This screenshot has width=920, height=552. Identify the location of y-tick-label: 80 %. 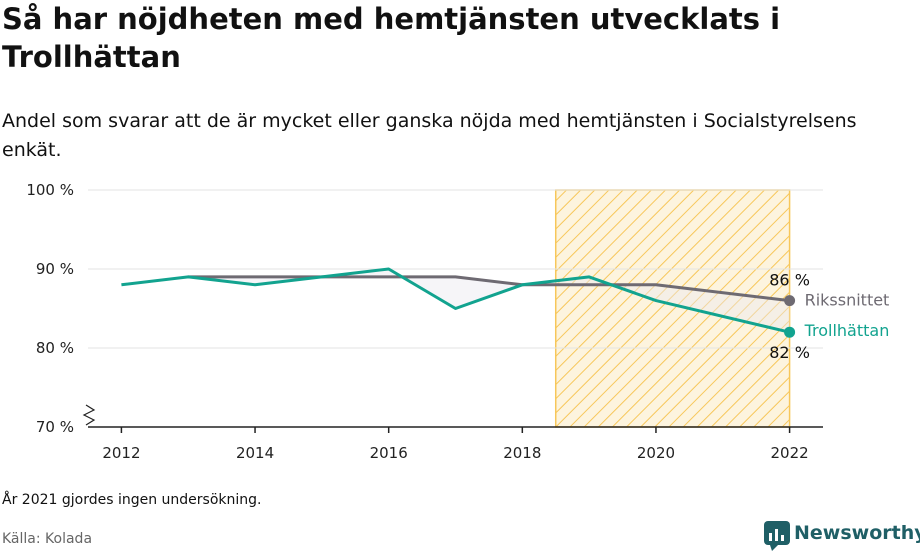
(55, 348).